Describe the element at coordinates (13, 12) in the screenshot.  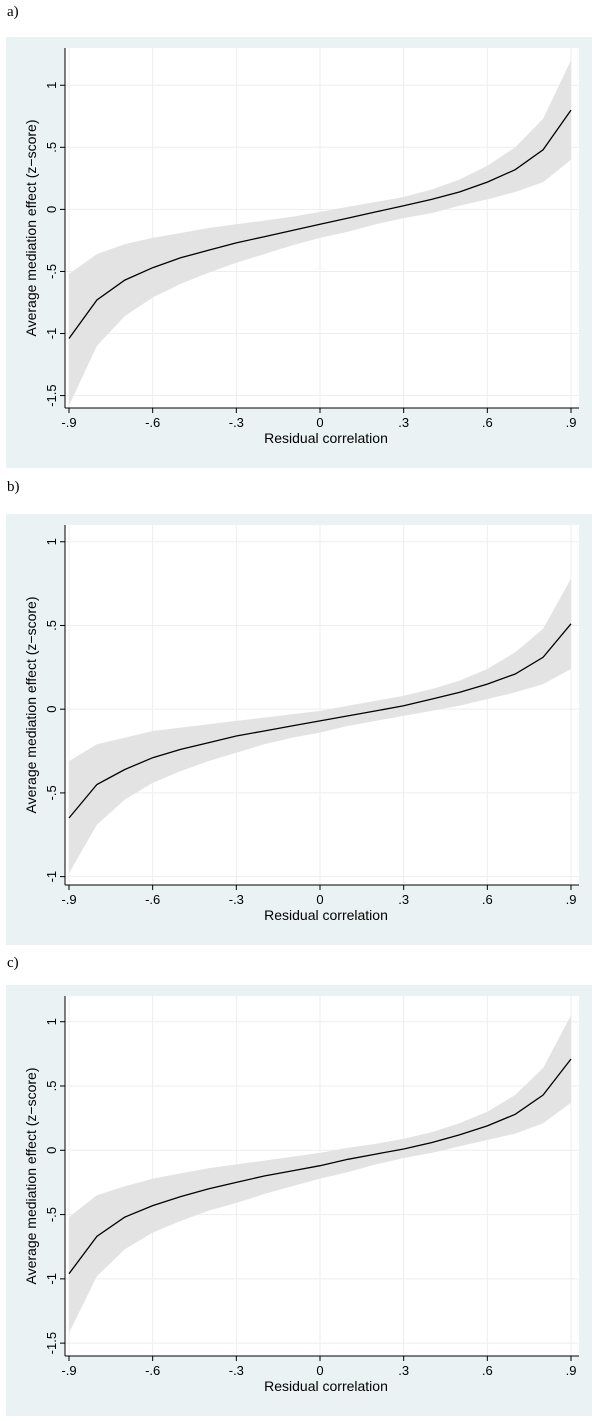
I see `panel-label-a: a)` at that location.